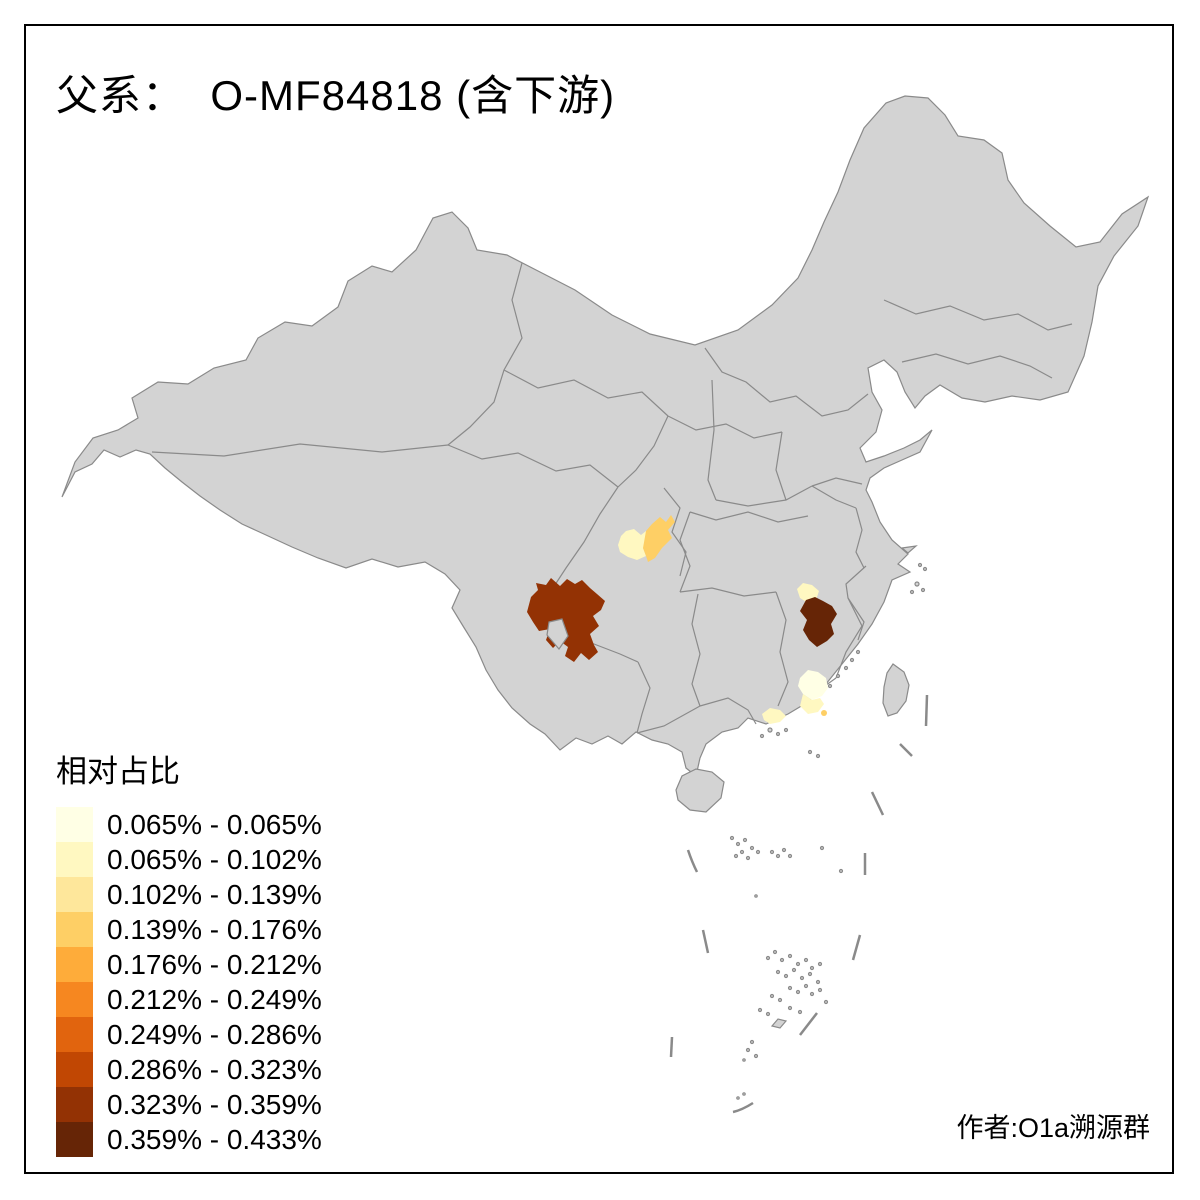 Image resolution: width=1200 pixels, height=1200 pixels. What do you see at coordinates (813, 685) in the screenshot?
I see `region-fujian-guangdong-cream` at bounding box center [813, 685].